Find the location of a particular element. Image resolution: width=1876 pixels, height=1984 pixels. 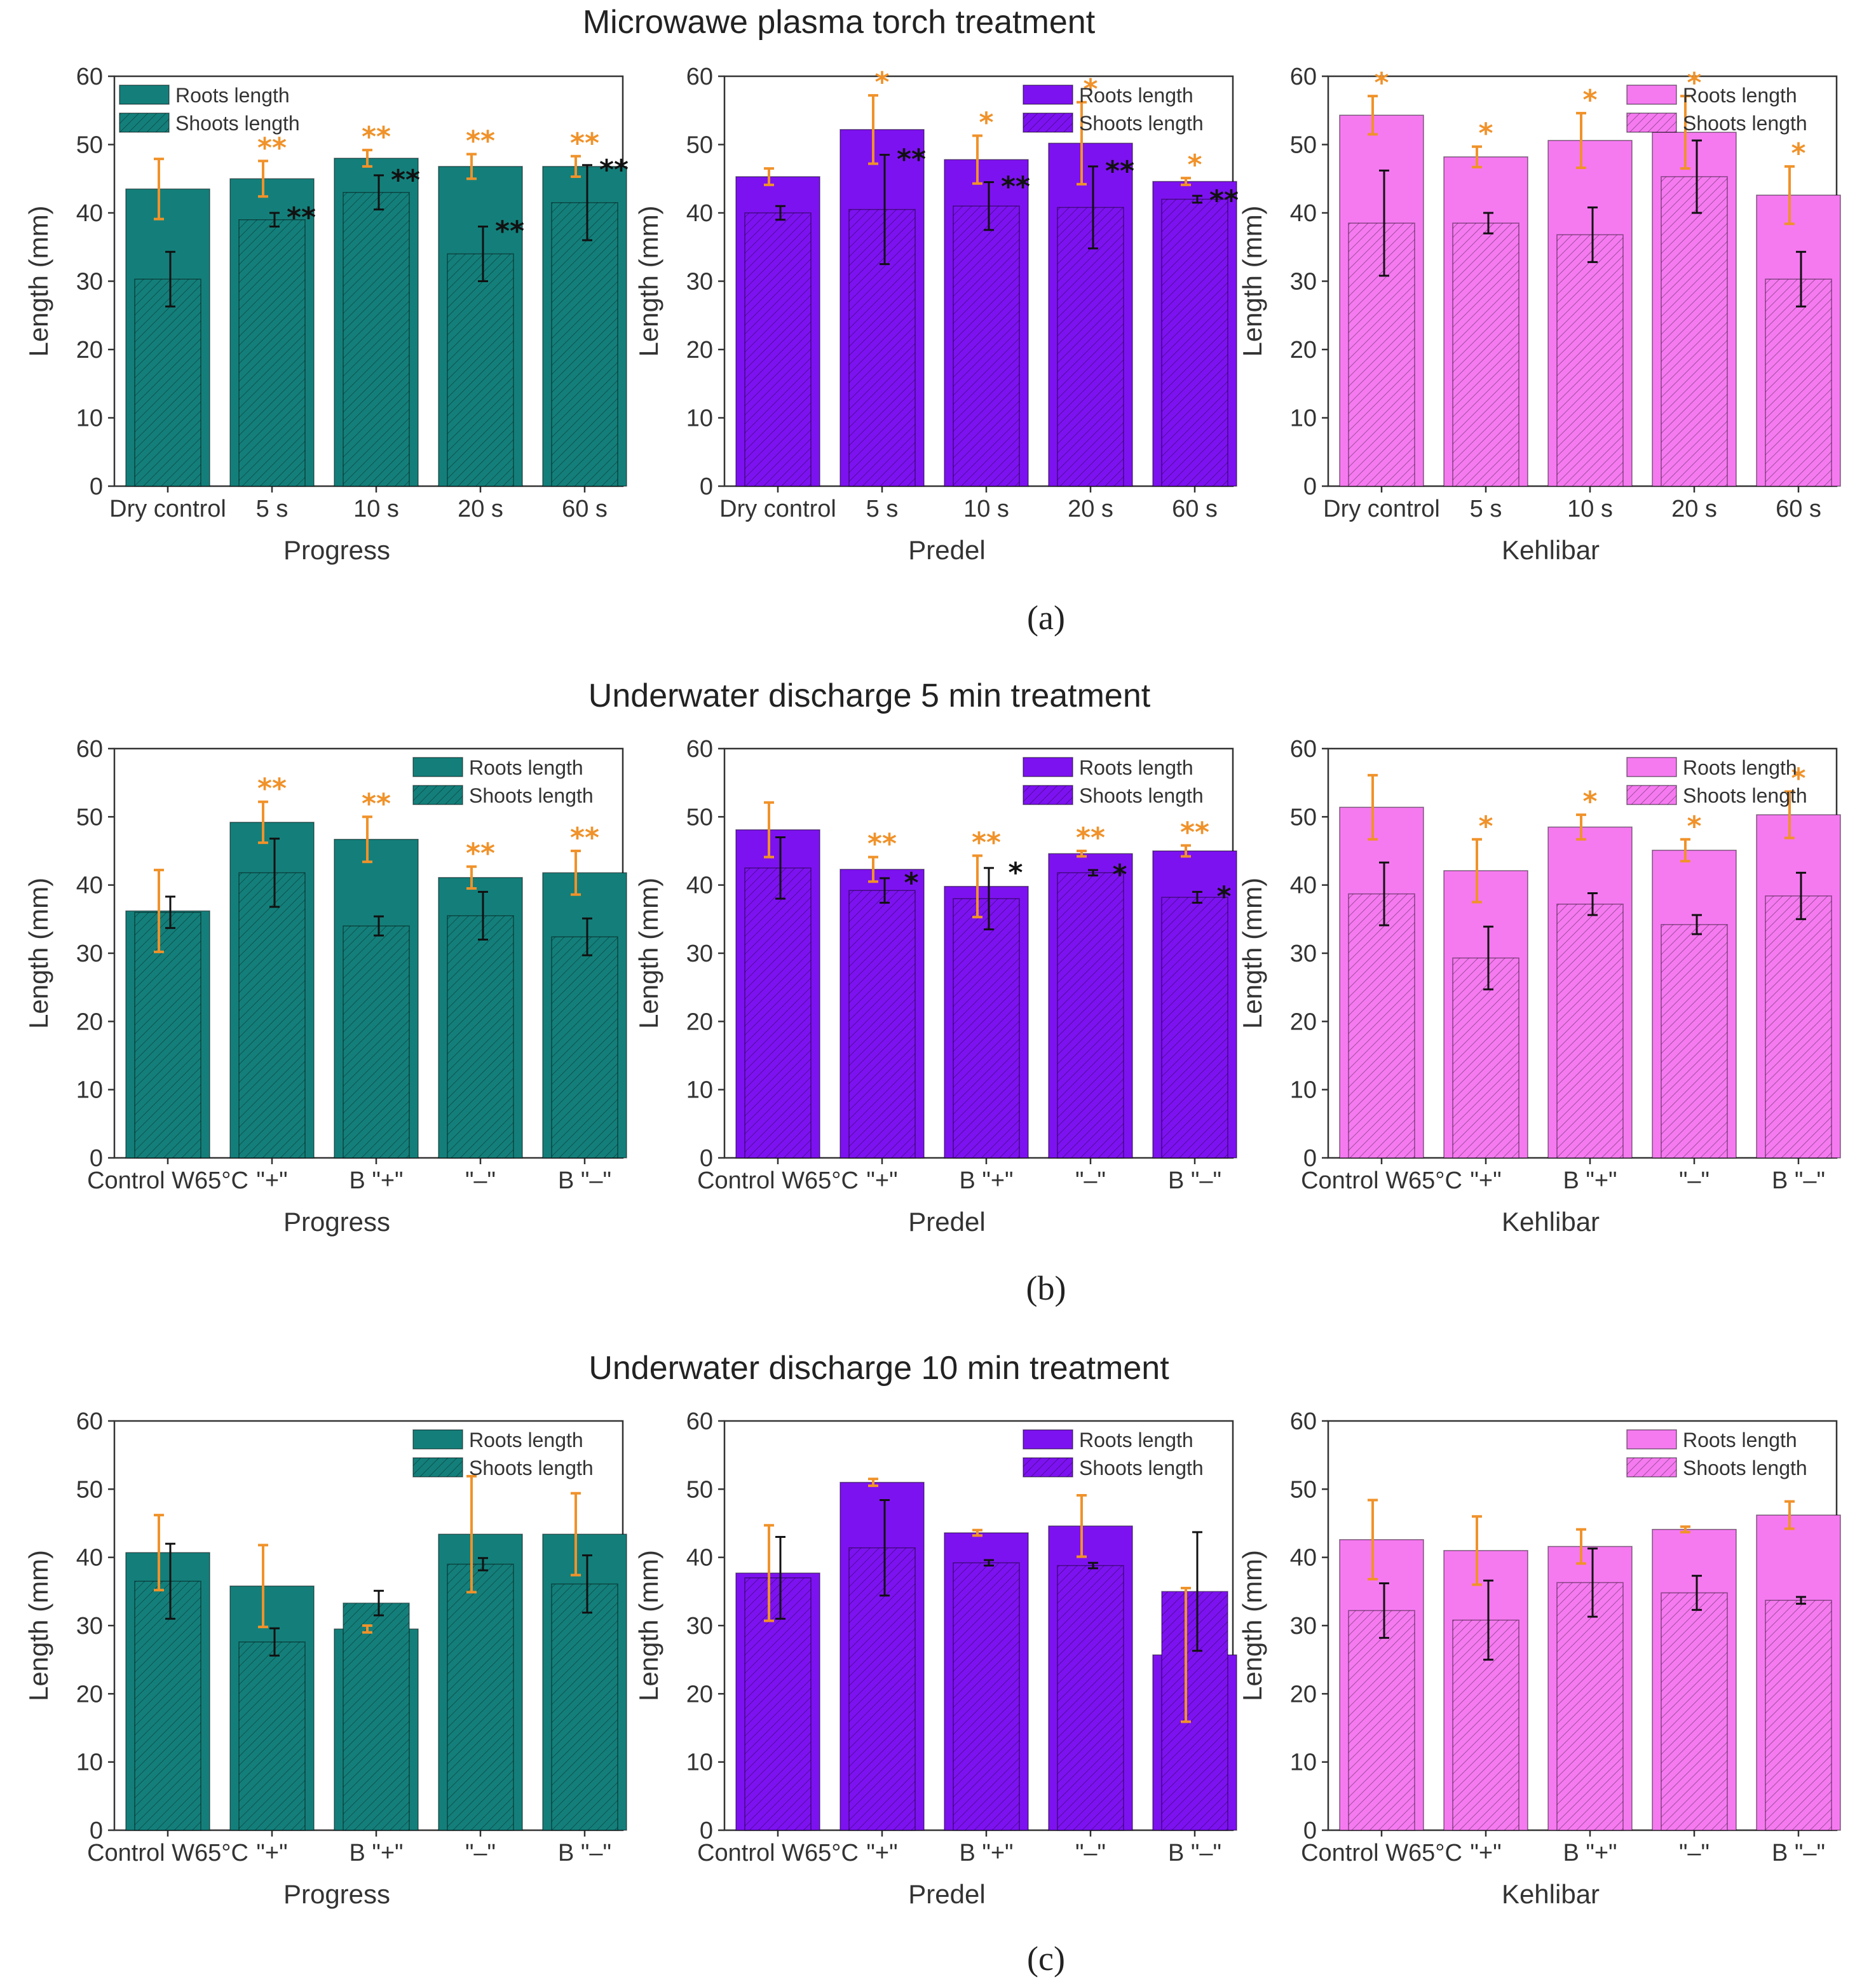

x-tick-label: 5 s is located at coordinates (272, 509).